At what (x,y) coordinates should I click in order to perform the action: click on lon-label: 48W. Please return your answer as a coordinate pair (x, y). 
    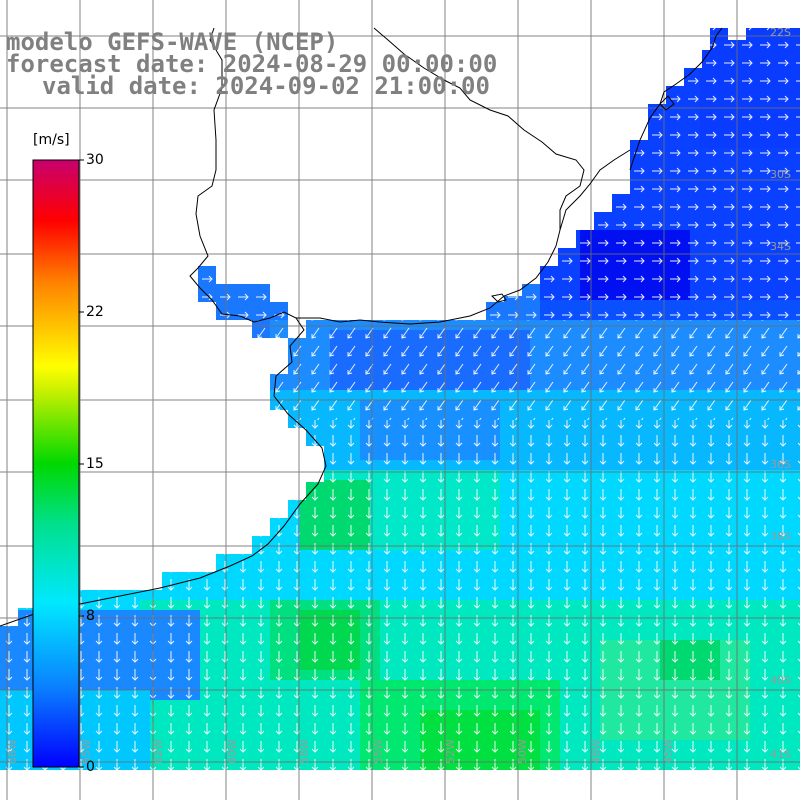
    Looking at the image, I should click on (596, 751).